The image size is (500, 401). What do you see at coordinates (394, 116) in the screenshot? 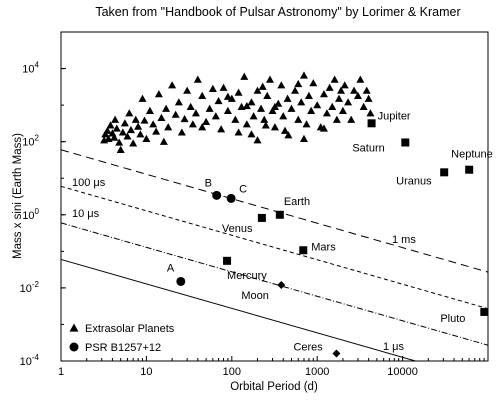
I see `point-label: Jupiter` at bounding box center [394, 116].